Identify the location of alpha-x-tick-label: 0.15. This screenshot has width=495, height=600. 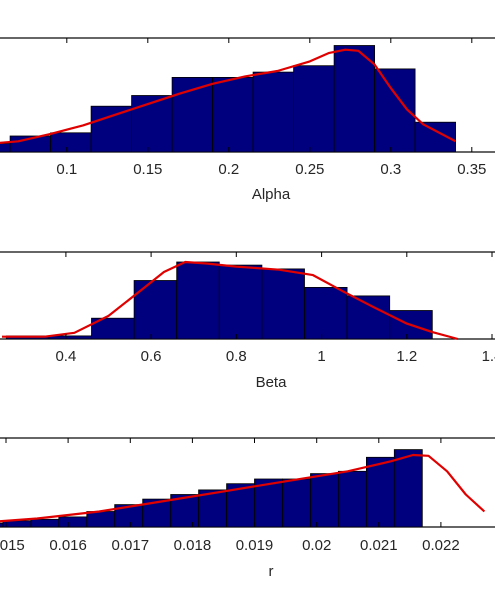
(147, 169).